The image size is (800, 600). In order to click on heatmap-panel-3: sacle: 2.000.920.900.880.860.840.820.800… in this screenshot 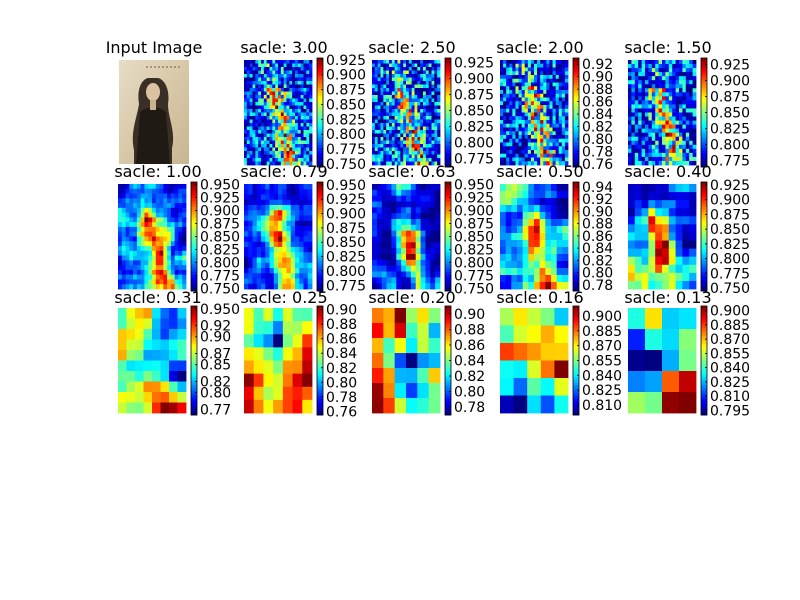, I will do `click(554, 105)`.